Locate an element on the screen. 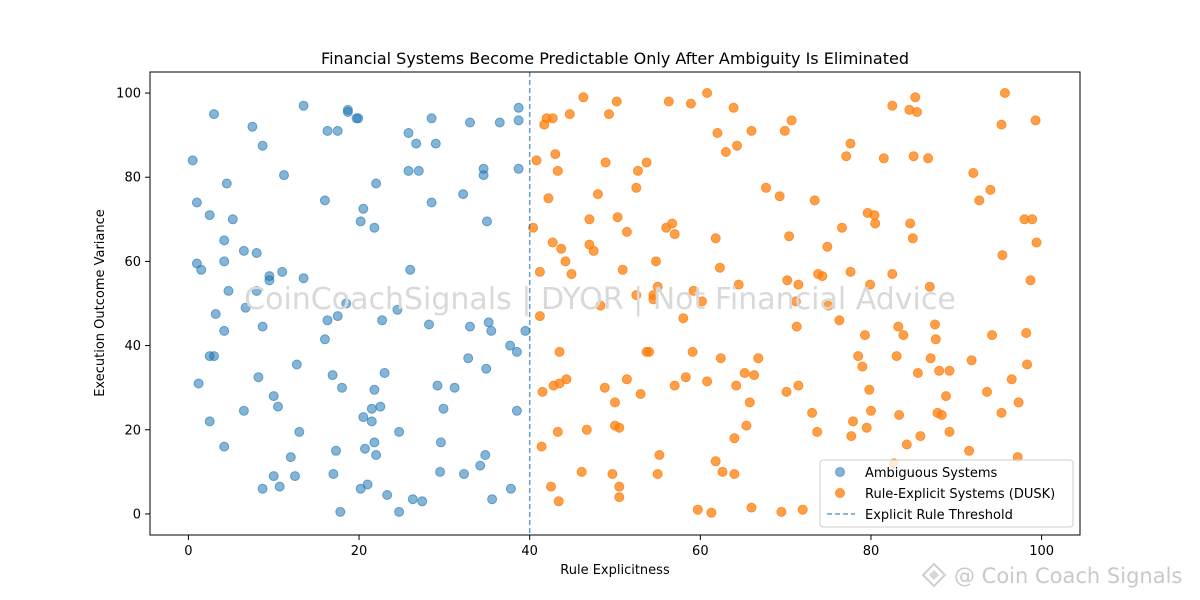 The height and width of the screenshot is (600, 1200). x-tick-label: 100 is located at coordinates (1041, 551).